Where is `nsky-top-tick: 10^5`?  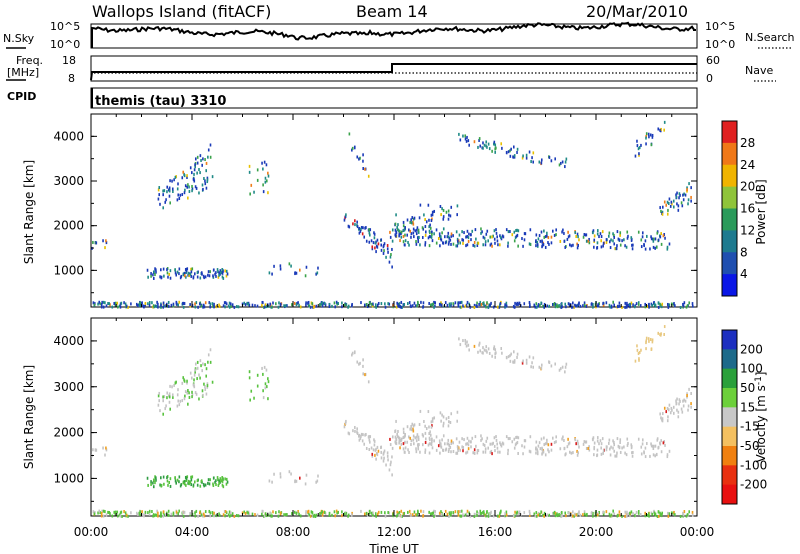 nsky-top-tick: 10^5 is located at coordinates (65, 26).